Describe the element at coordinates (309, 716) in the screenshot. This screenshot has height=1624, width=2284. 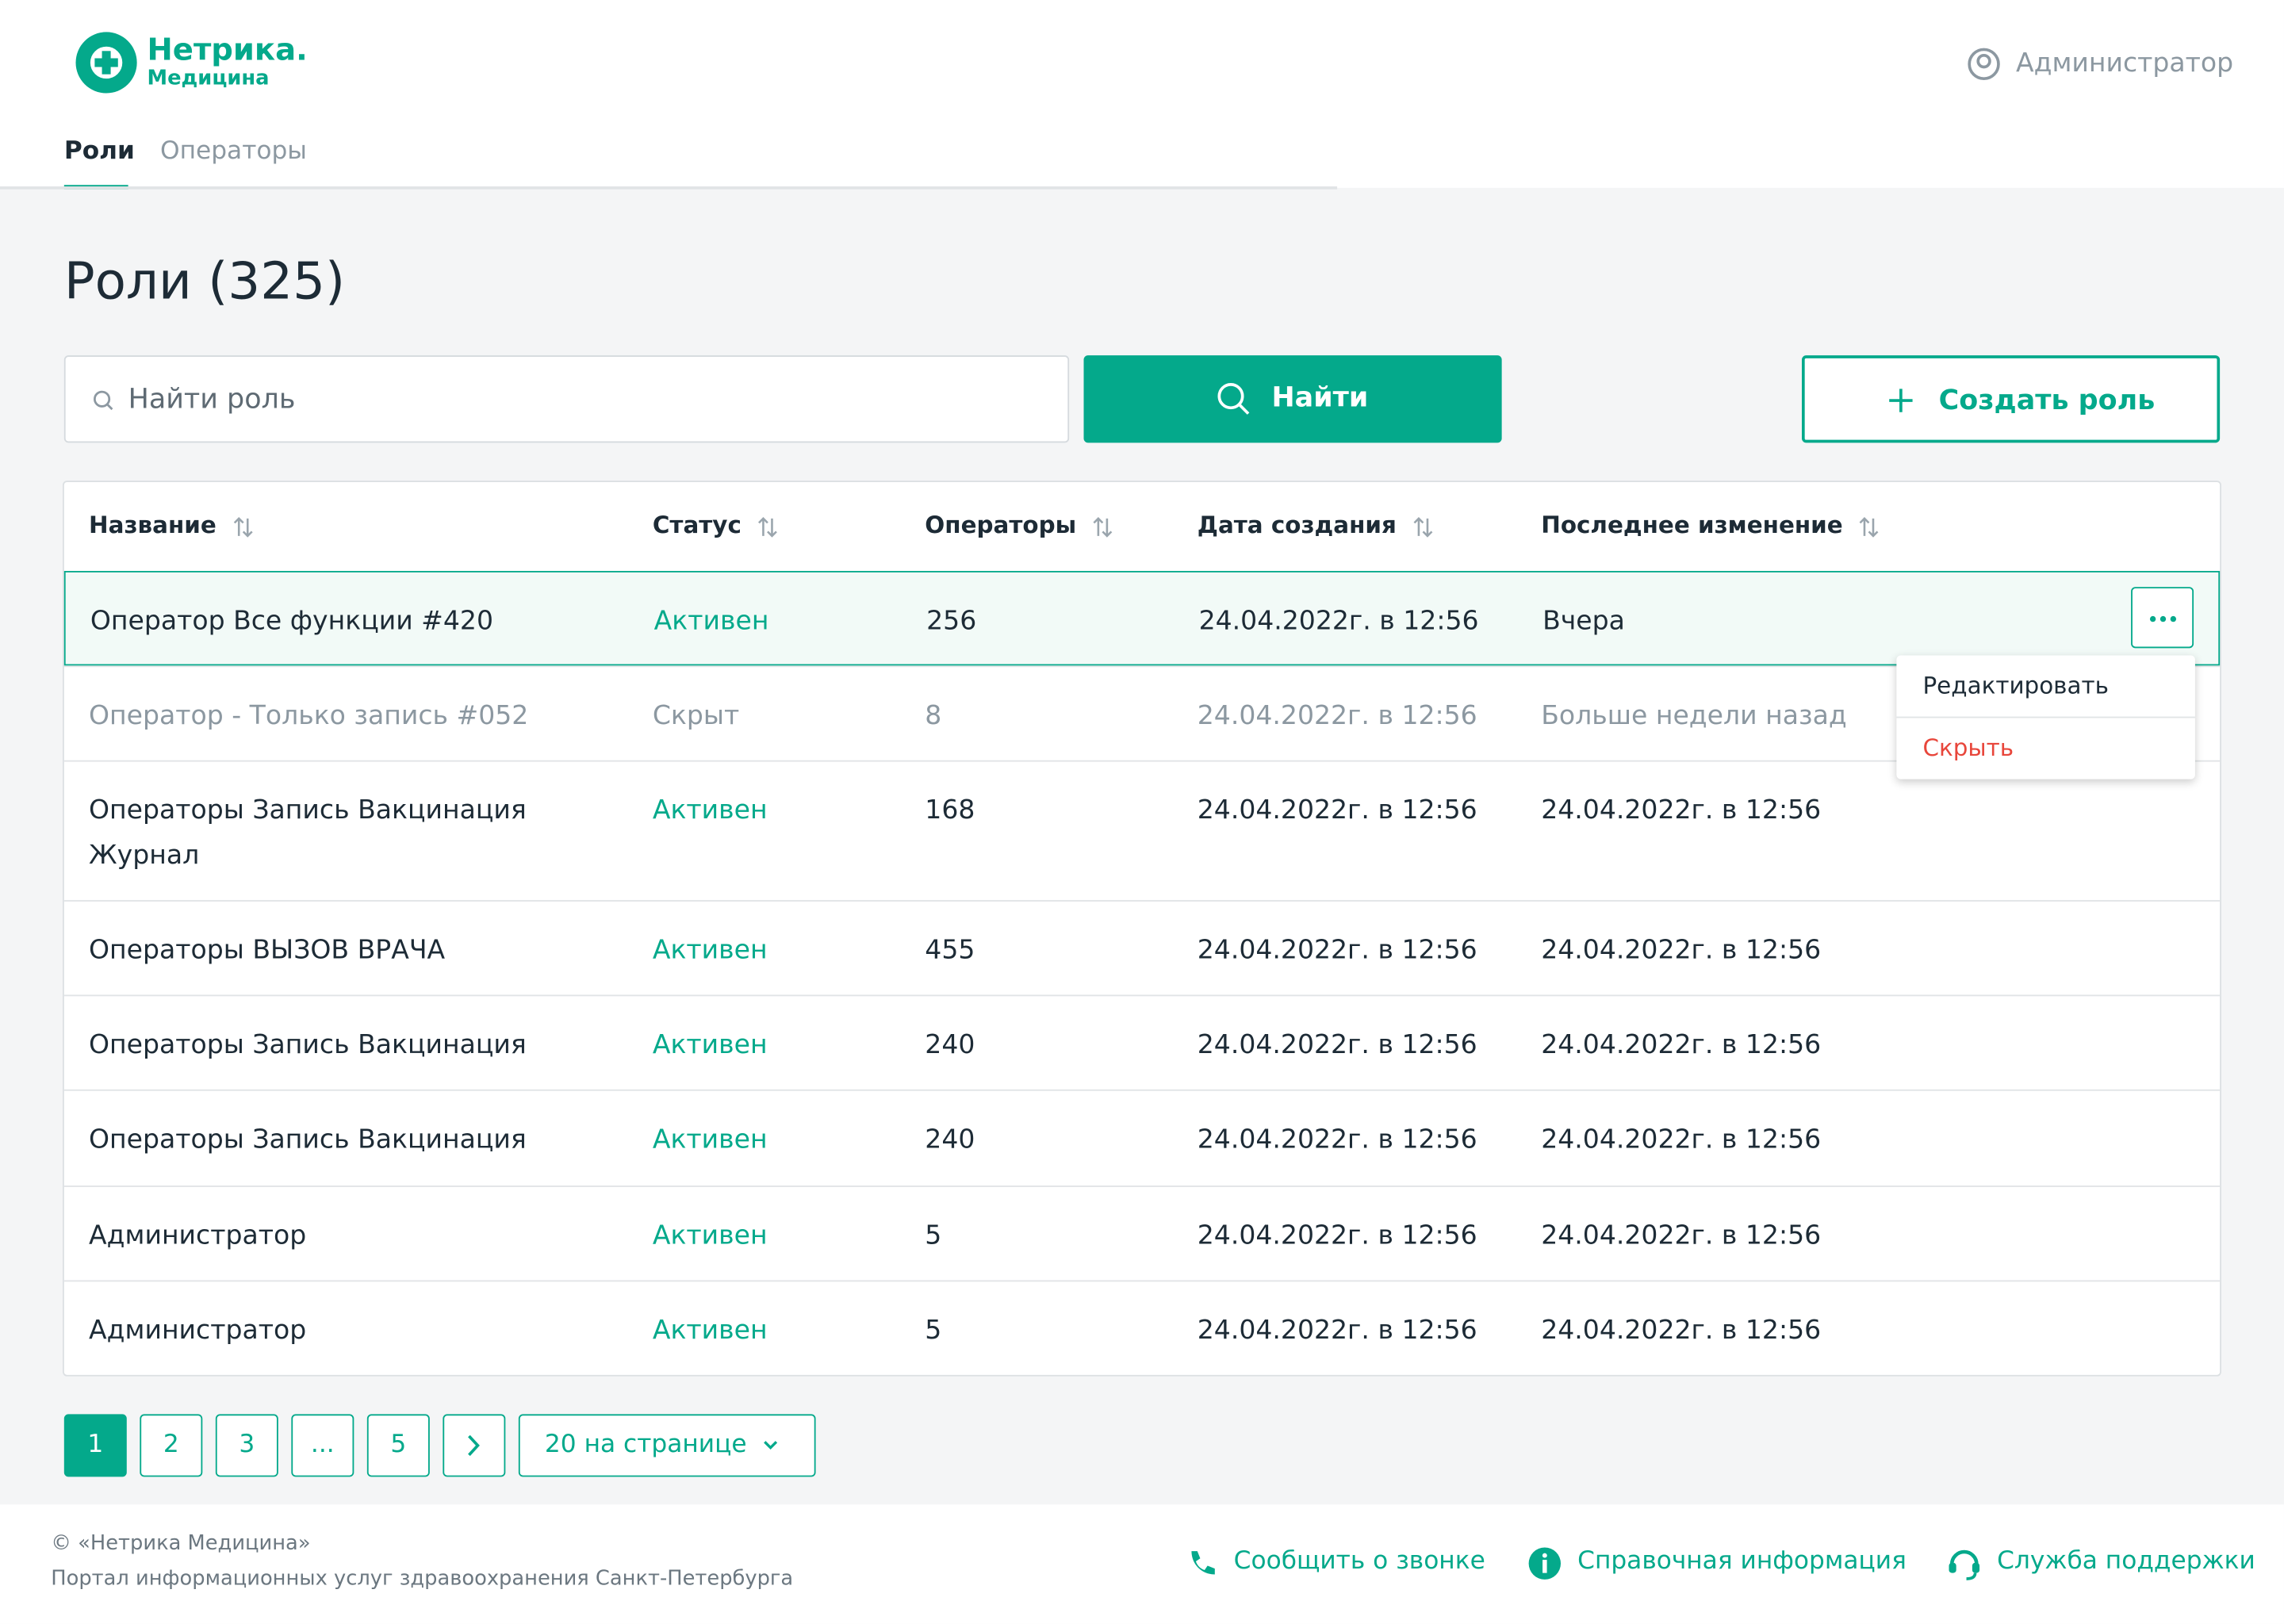
I see `table-cell: Оператор - Только запись #052` at that location.